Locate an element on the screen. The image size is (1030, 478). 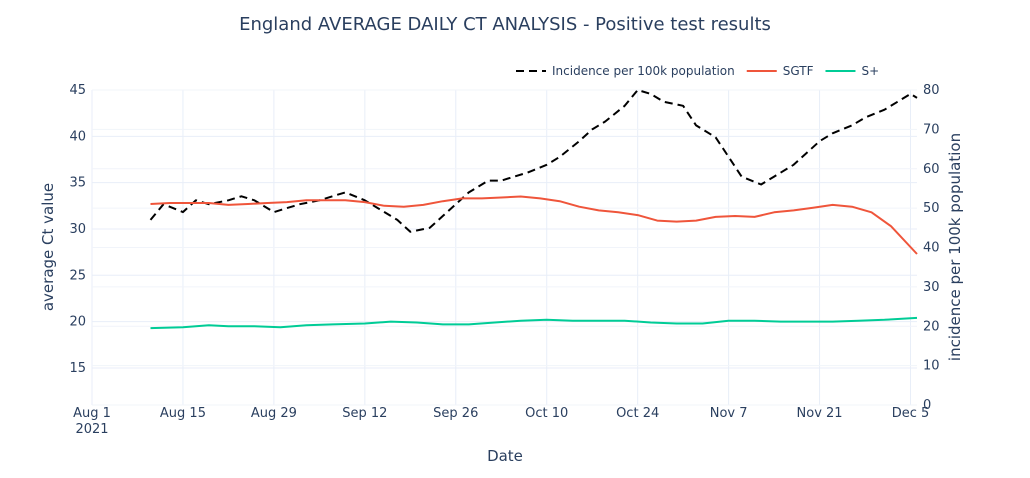
legend: Incidence per 100k population SGTF S+ is located at coordinates (697, 71).